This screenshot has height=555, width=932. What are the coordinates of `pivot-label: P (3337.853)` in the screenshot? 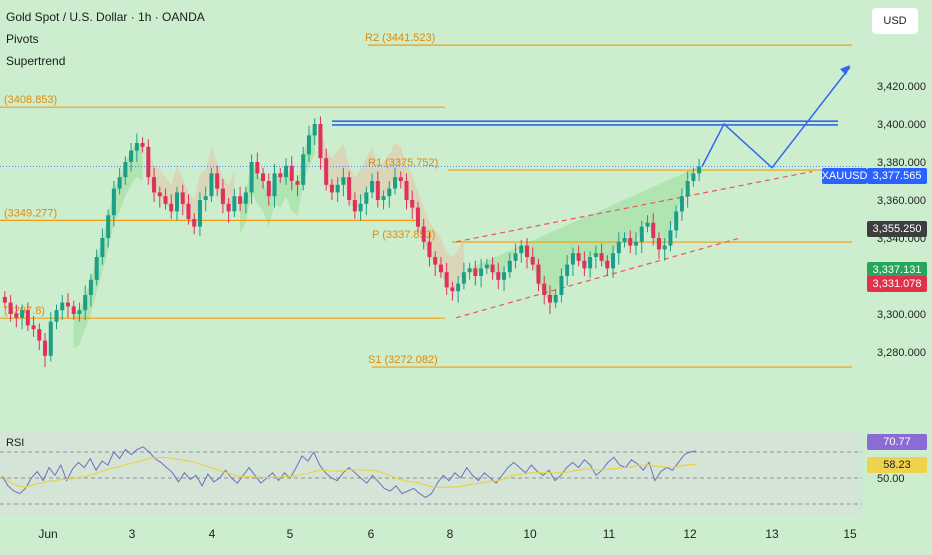 It's located at (403, 235).